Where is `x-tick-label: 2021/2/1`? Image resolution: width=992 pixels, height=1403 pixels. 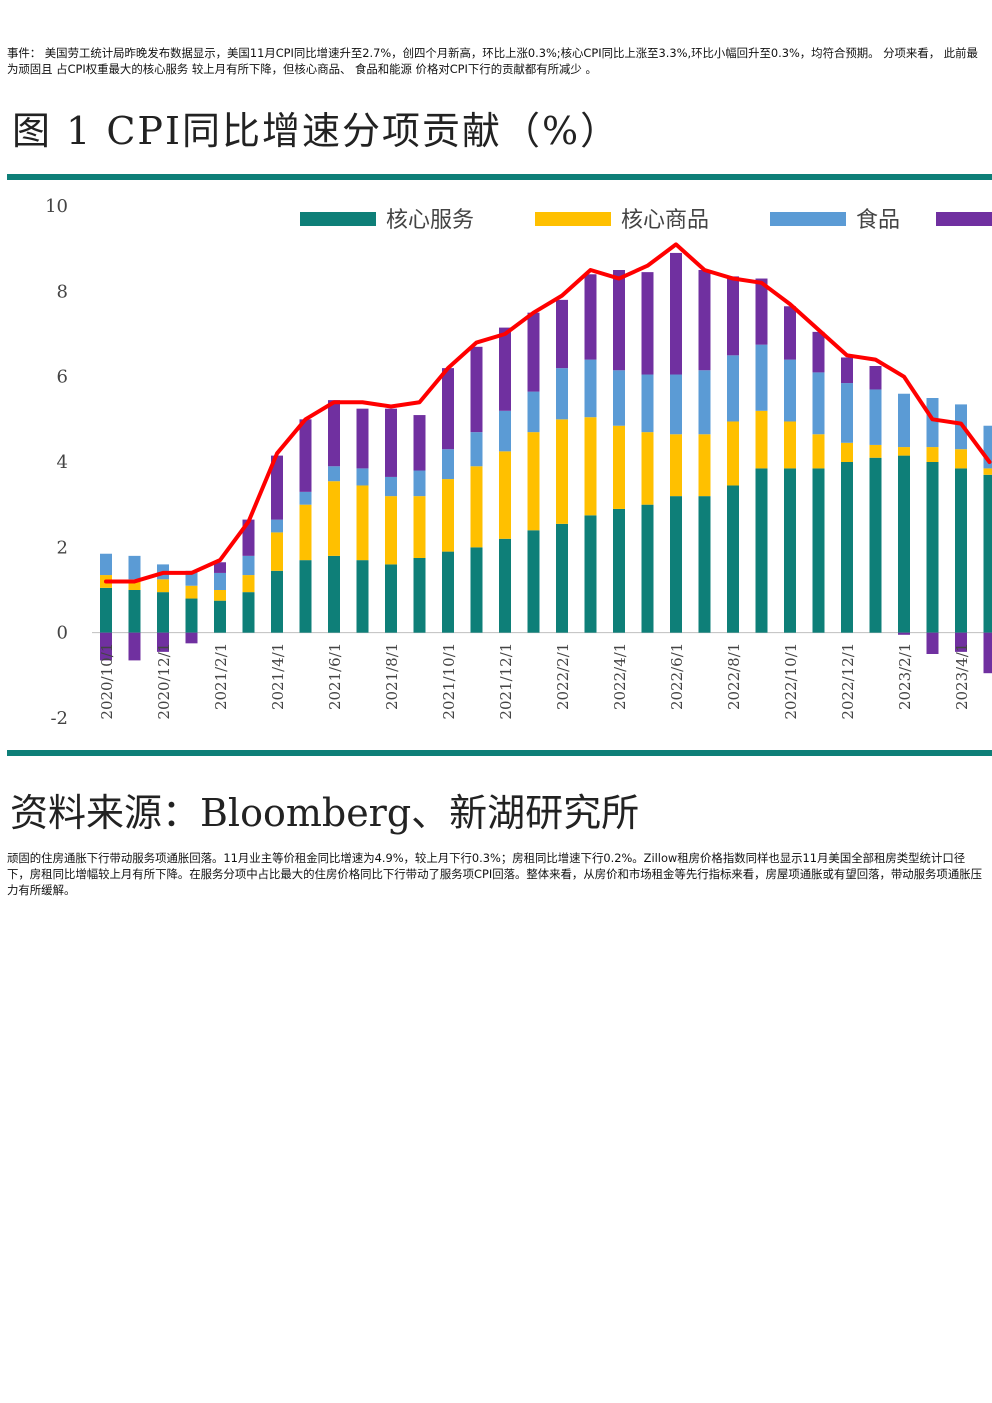
x-tick-label: 2021/2/1 is located at coordinates (221, 676).